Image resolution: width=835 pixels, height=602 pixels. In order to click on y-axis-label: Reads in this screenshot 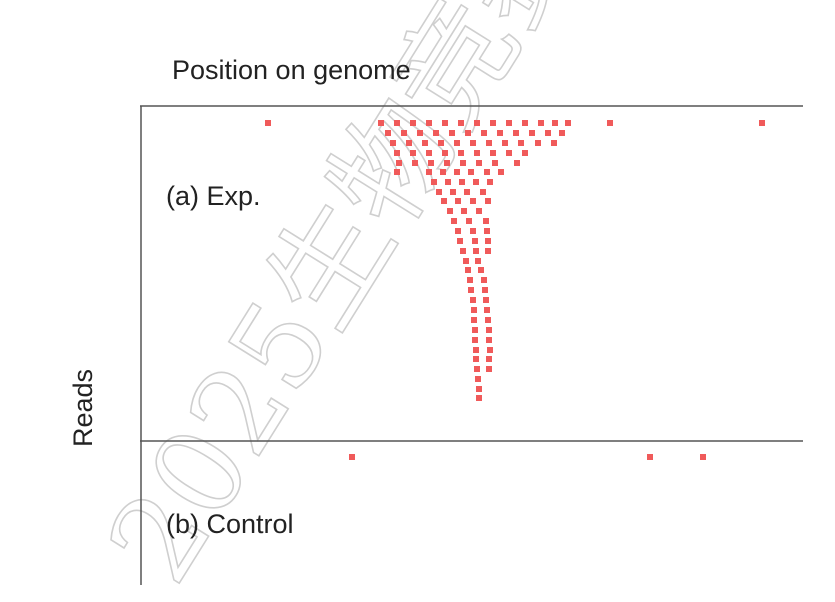, I will do `click(83, 407)`.